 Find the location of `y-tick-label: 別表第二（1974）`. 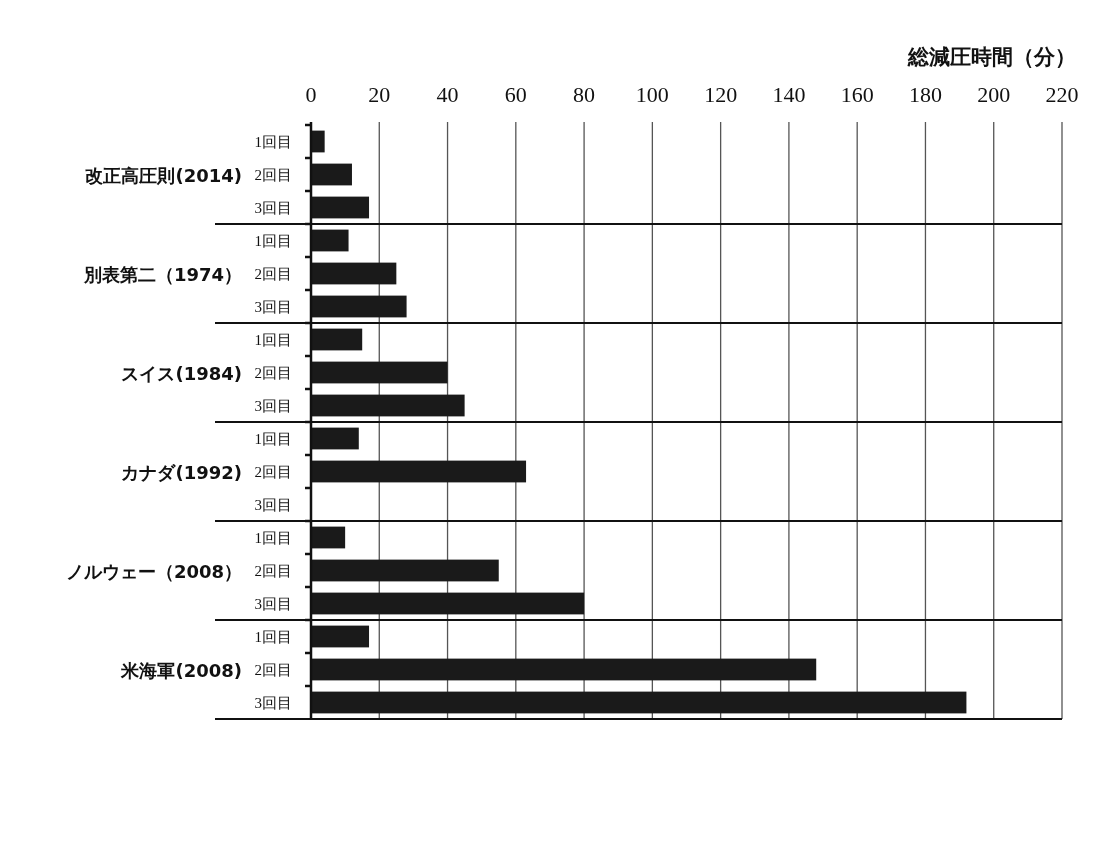

y-tick-label: 別表第二（1974） is located at coordinates (162, 274).